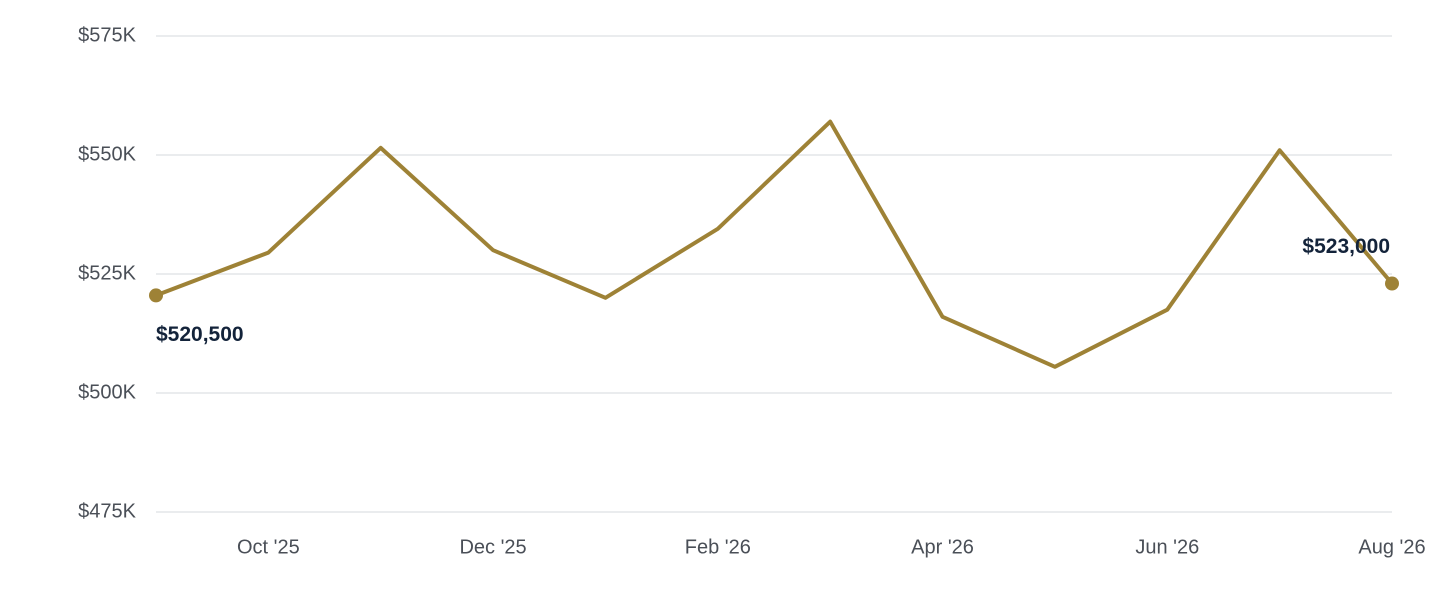  I want to click on value-label: $520,500, so click(200, 334).